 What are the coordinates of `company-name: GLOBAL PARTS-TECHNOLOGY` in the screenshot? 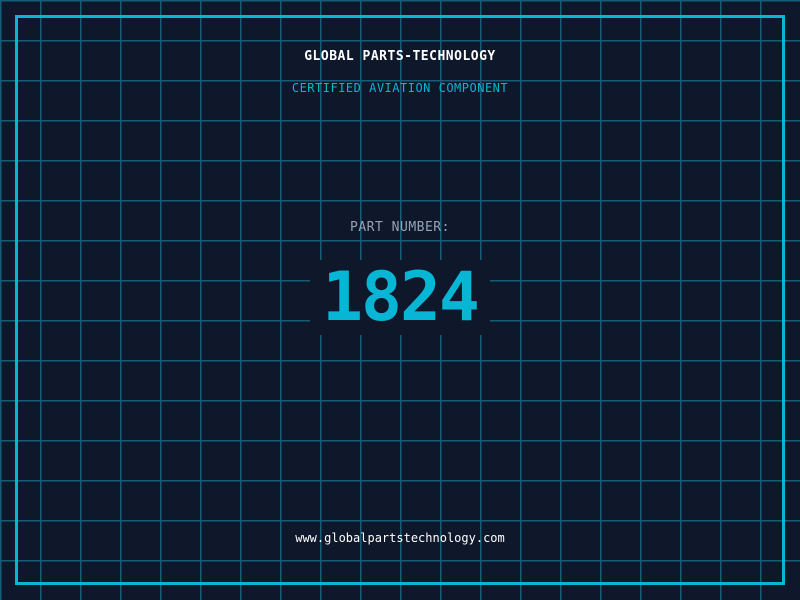 It's located at (400, 56).